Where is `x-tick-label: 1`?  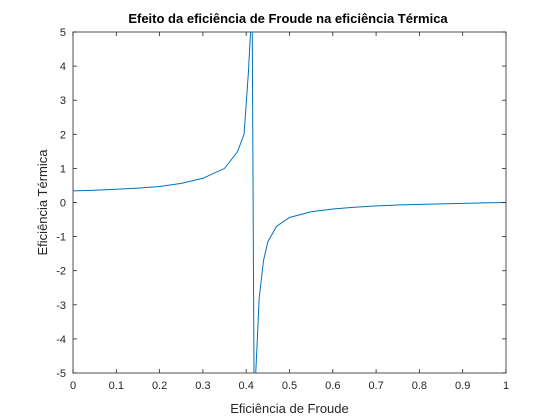 x-tick-label: 1 is located at coordinates (506, 386).